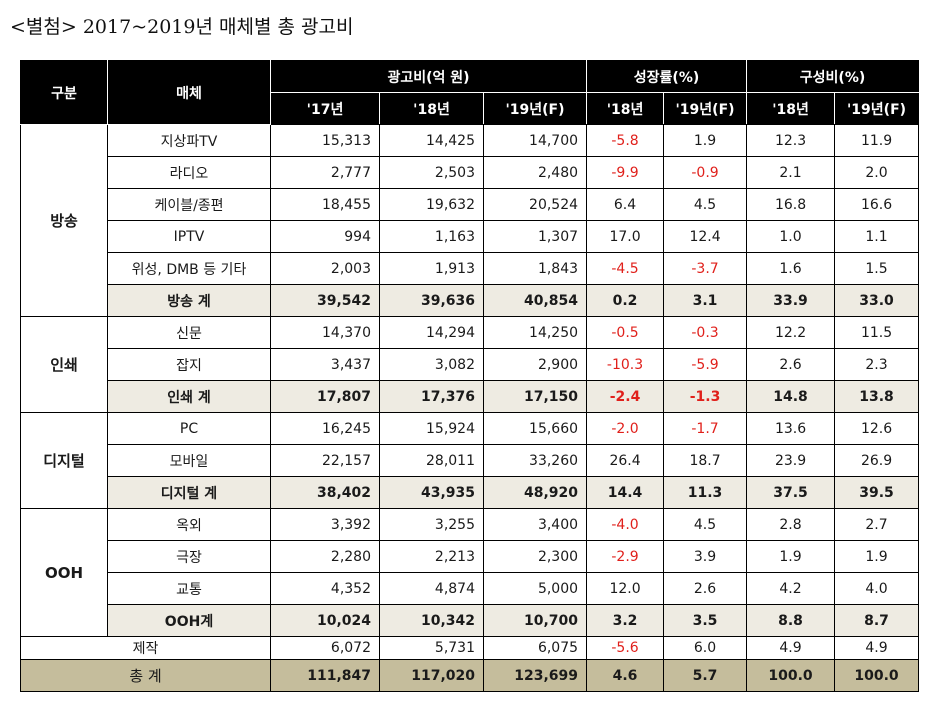 This screenshot has height=704, width=932. Describe the element at coordinates (791, 675) in the screenshot. I see `cell-s18: 100.0` at that location.